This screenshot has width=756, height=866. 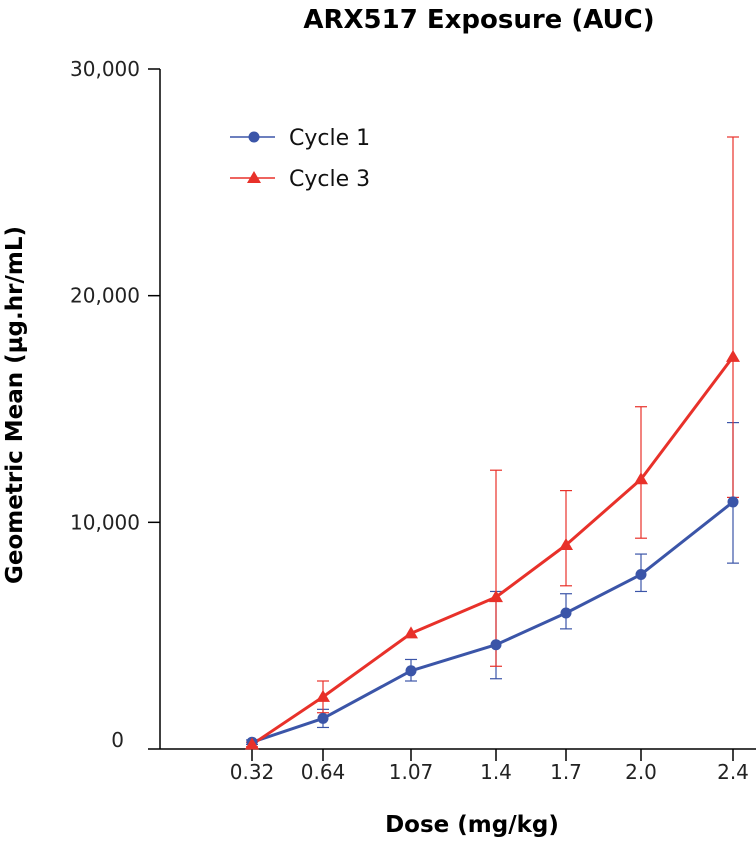 I want to click on y-axis-title: Geometric Mean (µg.hr/mL), so click(x=15, y=405).